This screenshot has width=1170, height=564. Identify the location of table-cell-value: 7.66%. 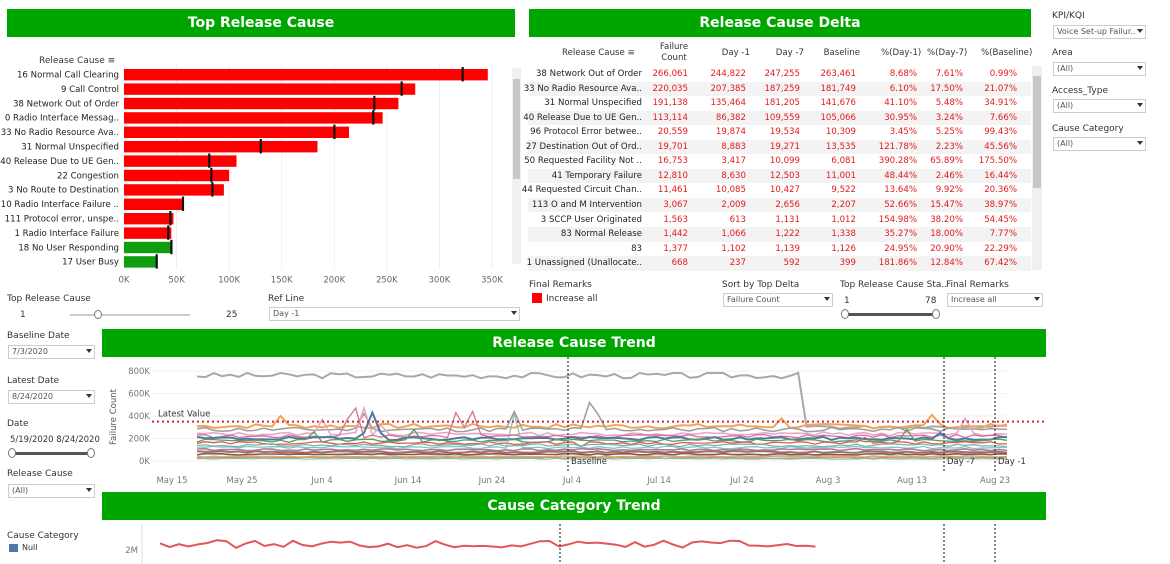
(1003, 117).